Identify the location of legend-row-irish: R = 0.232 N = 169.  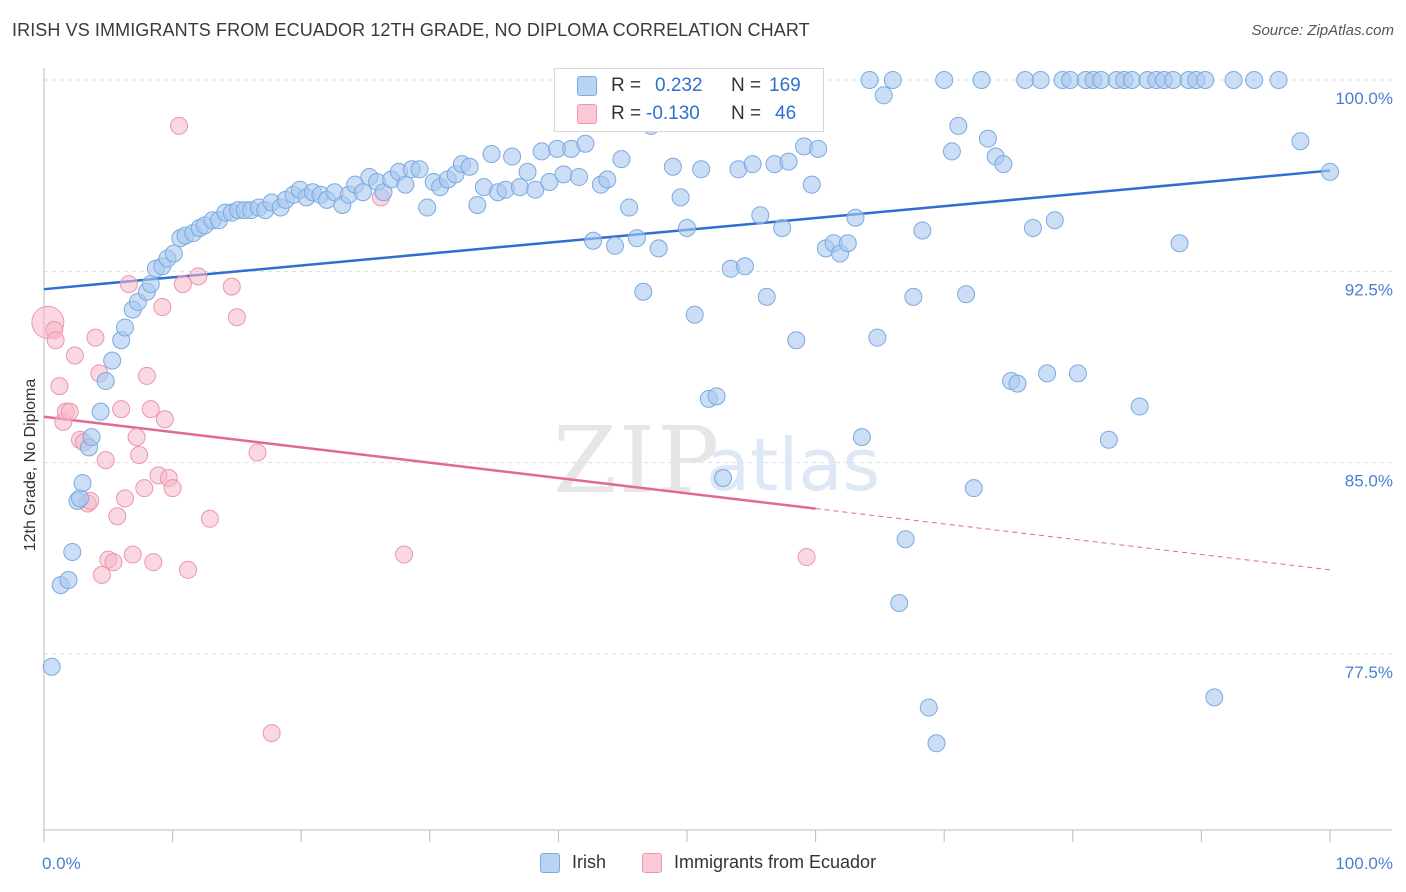
(689, 86).